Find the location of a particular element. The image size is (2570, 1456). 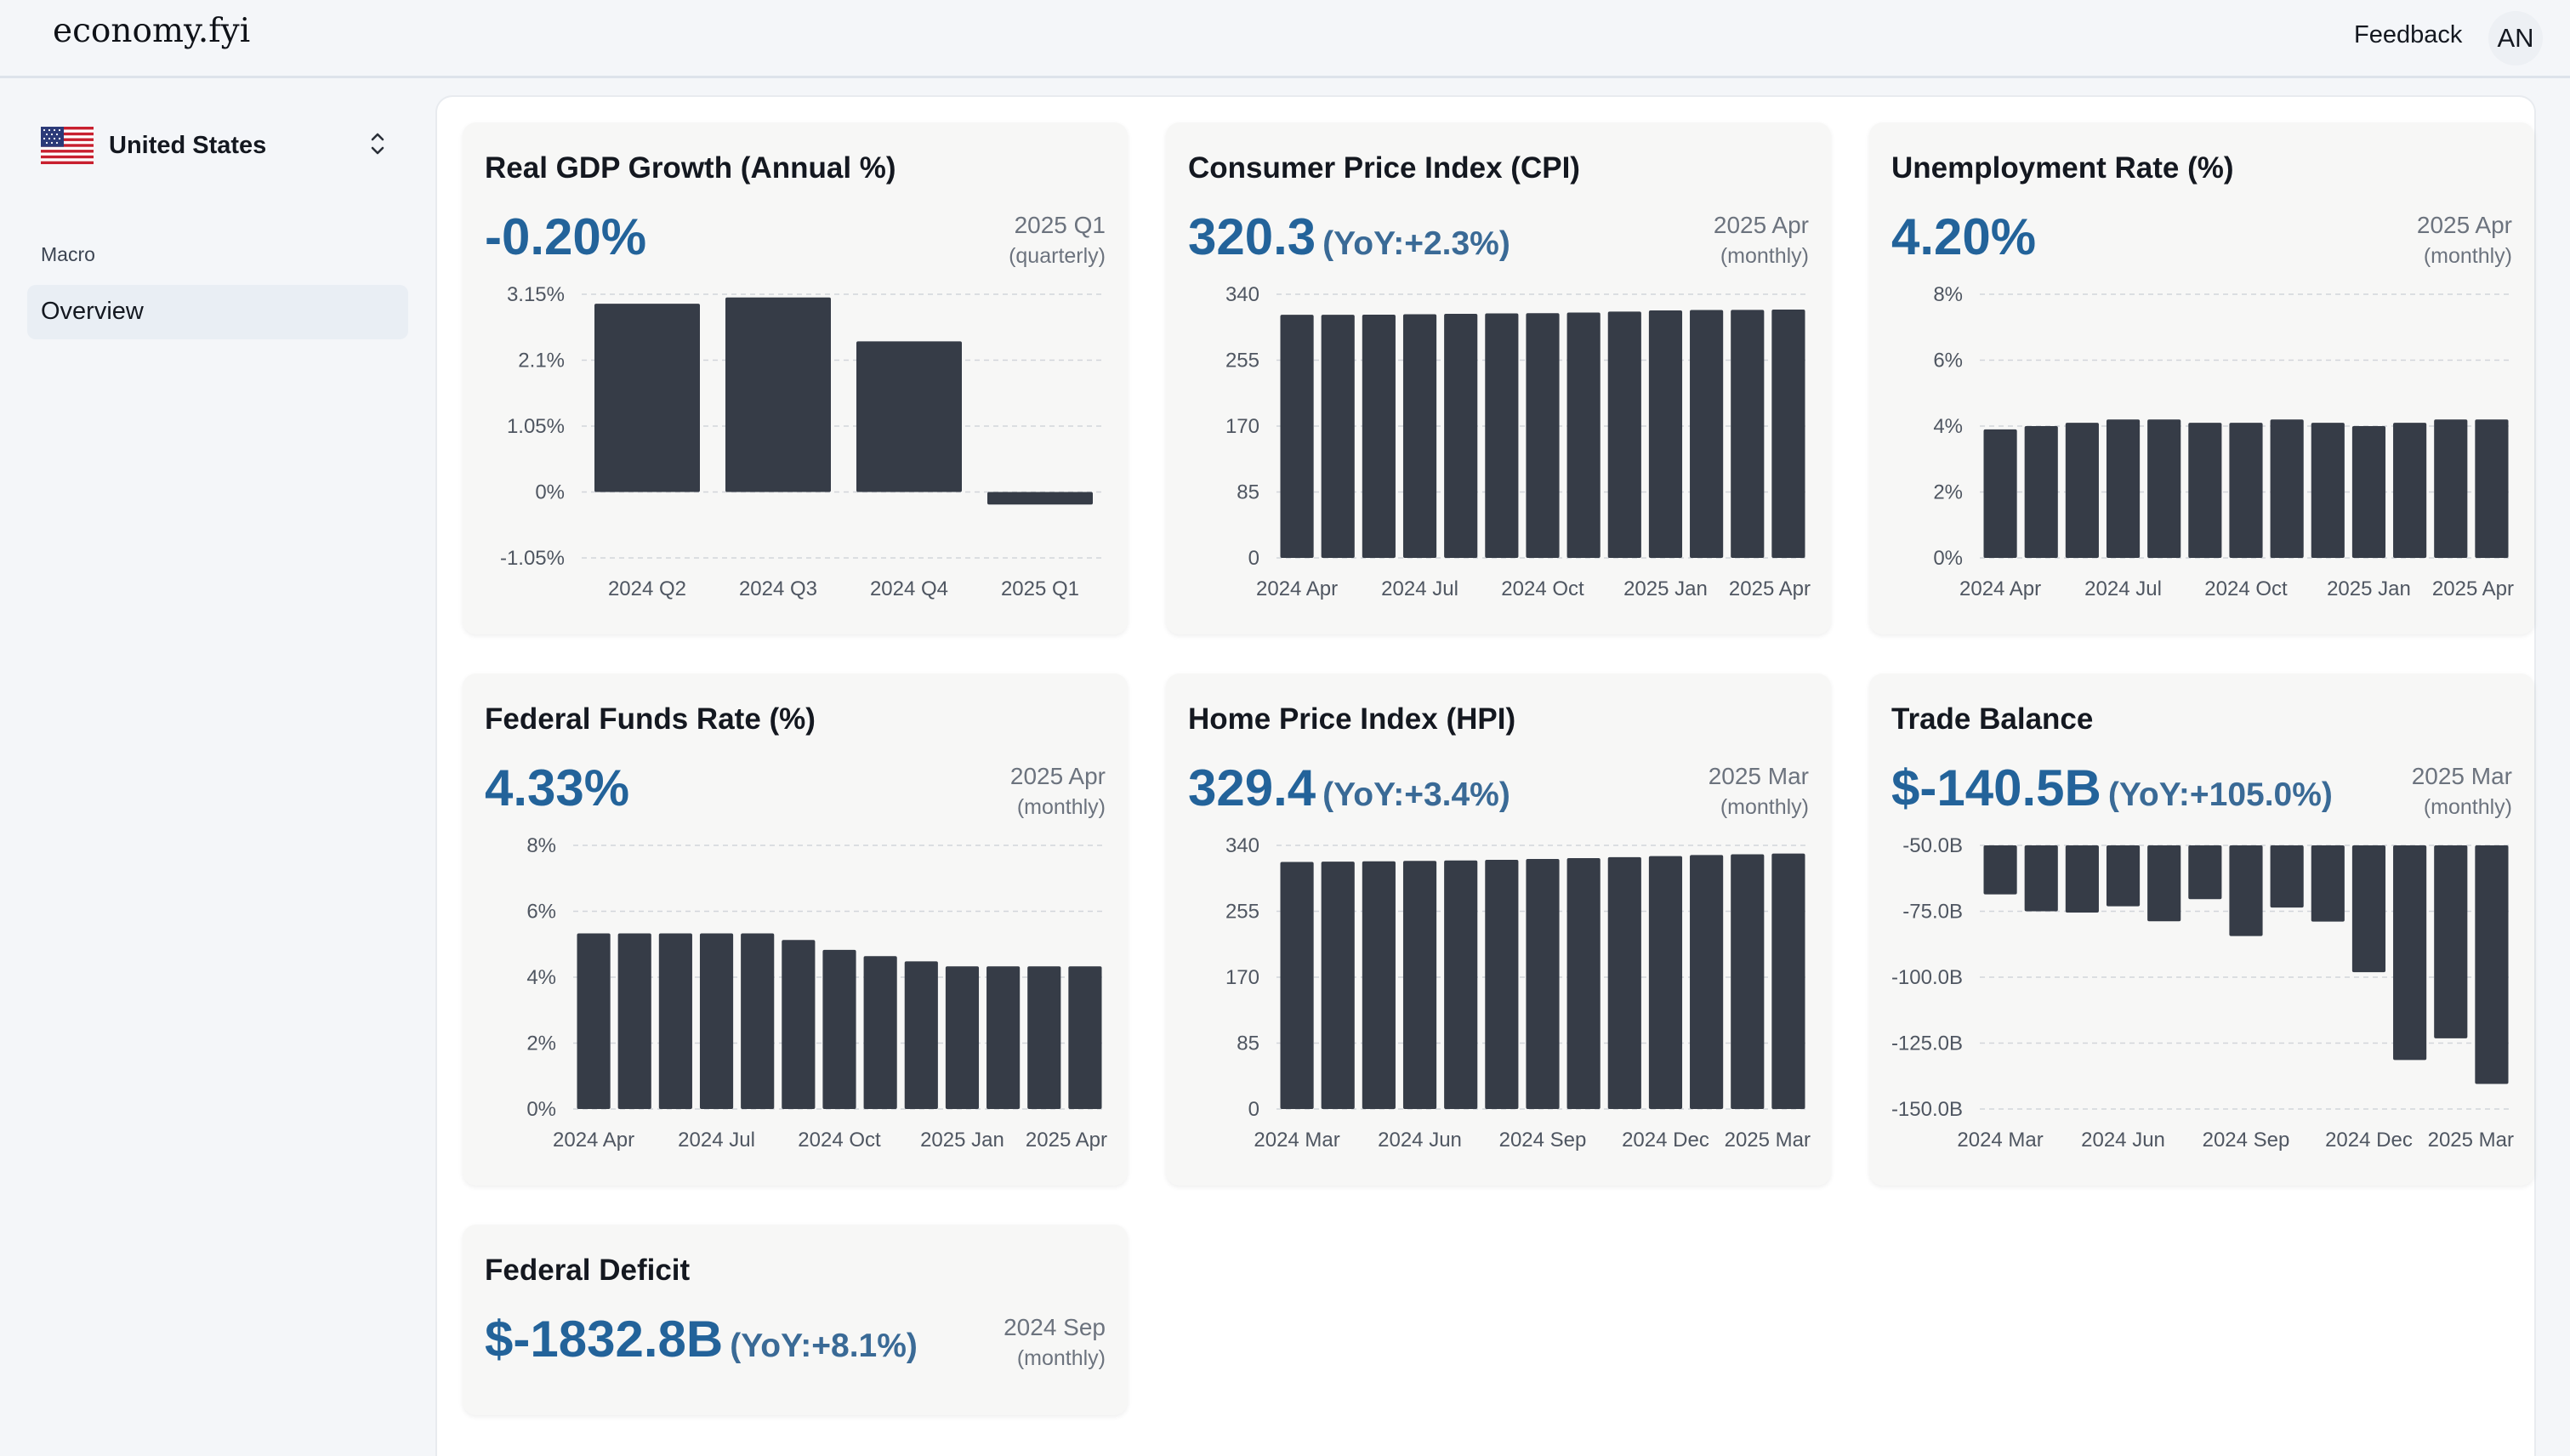

y-tick-label: -50.0B is located at coordinates (1932, 846).